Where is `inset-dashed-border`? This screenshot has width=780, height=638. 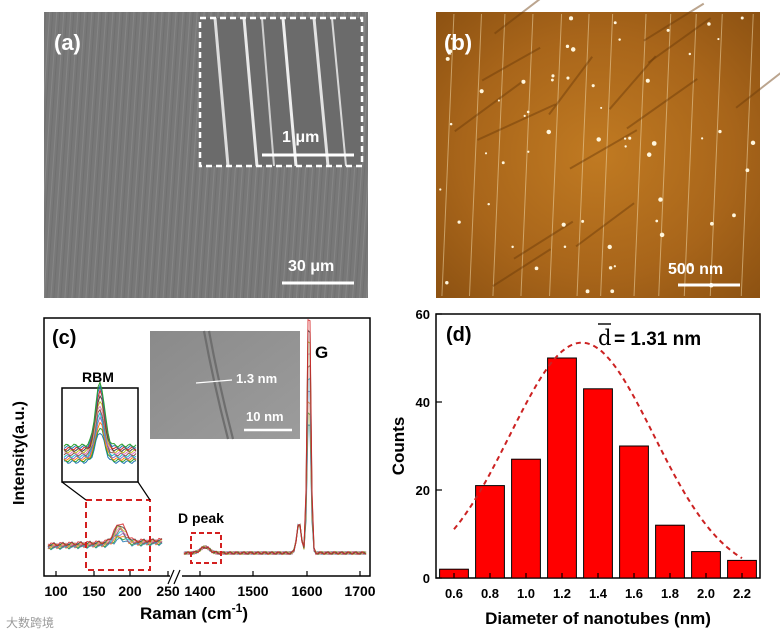
inset-dashed-border is located at coordinates (281, 92).